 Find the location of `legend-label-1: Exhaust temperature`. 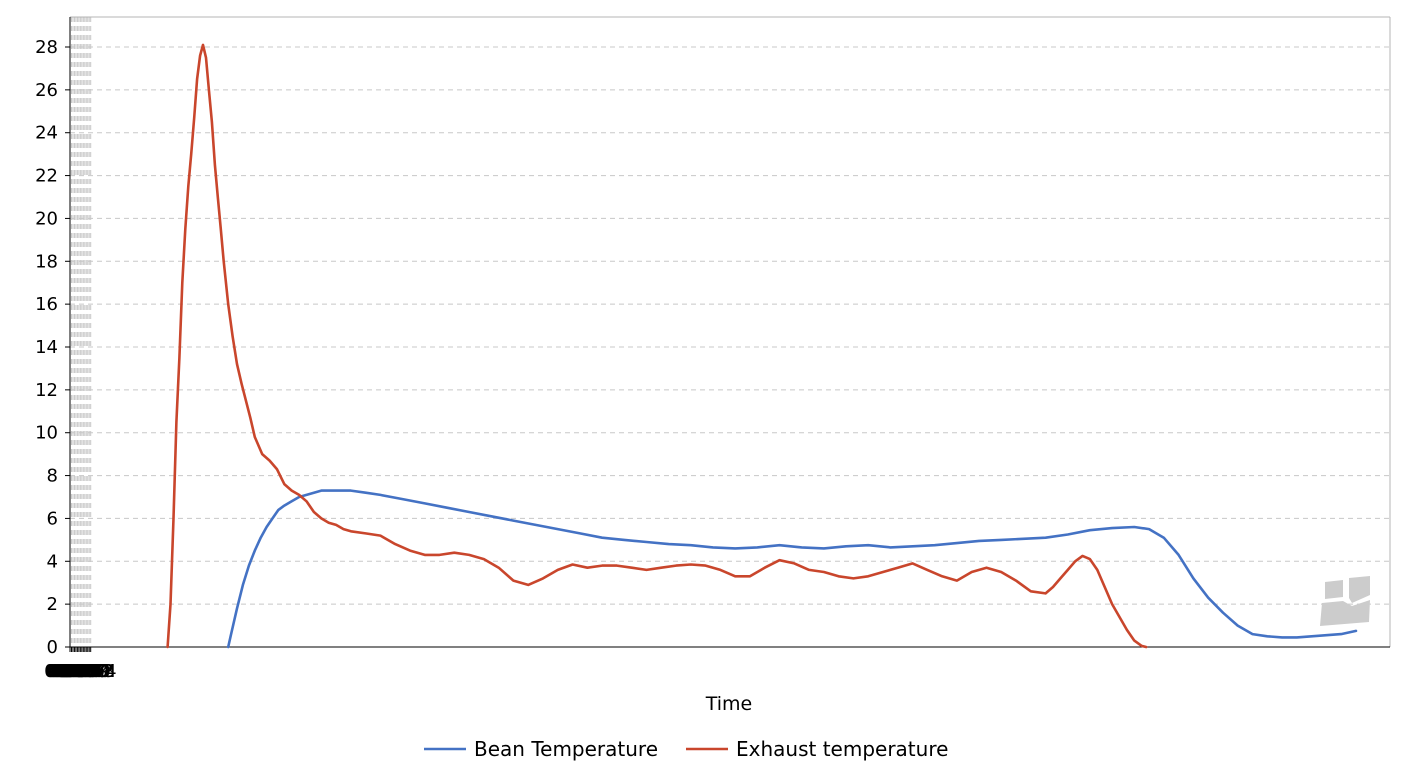

legend-label-1: Exhaust temperature is located at coordinates (842, 749).